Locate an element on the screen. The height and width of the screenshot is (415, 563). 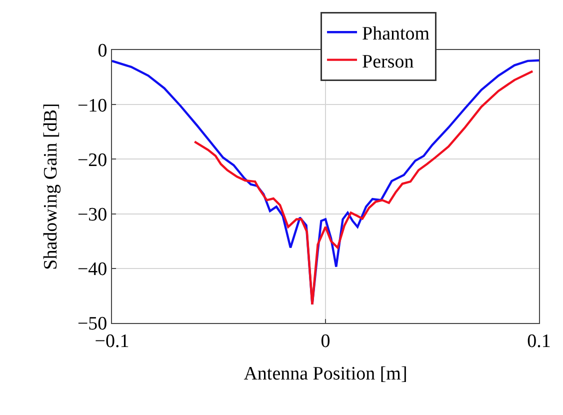
y-tick-label: −20 is located at coordinates (92, 160).